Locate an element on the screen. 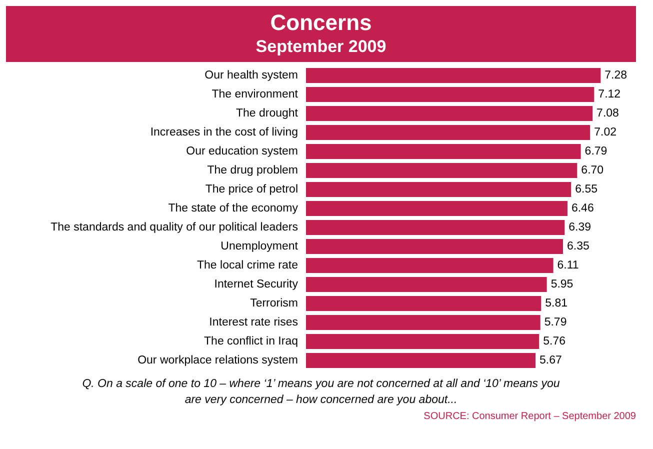  data-label: 5.76 is located at coordinates (554, 342).